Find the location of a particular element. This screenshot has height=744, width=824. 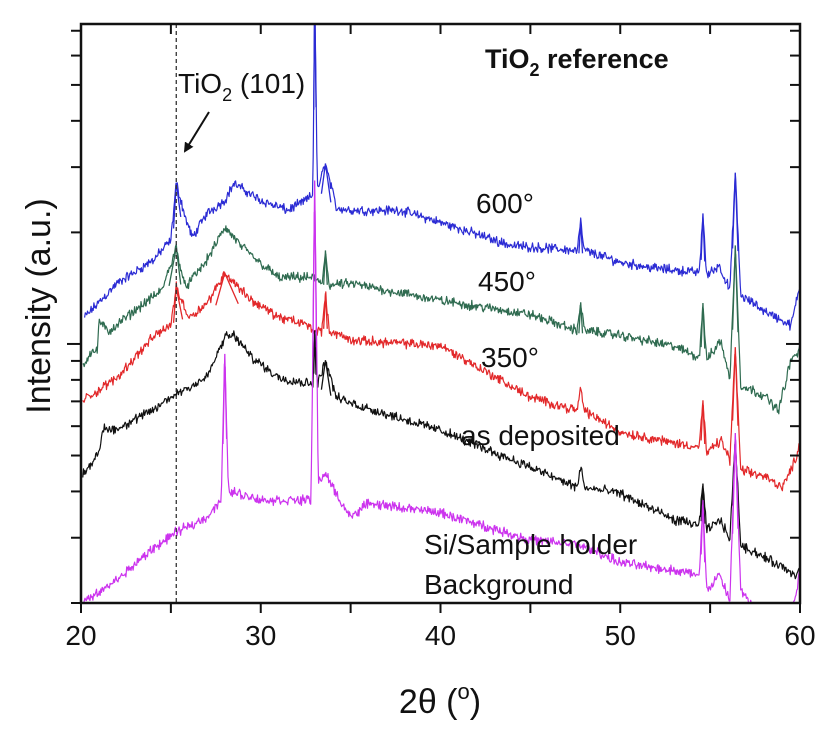

x-axis-title: 2θ (o) is located at coordinates (440, 700).